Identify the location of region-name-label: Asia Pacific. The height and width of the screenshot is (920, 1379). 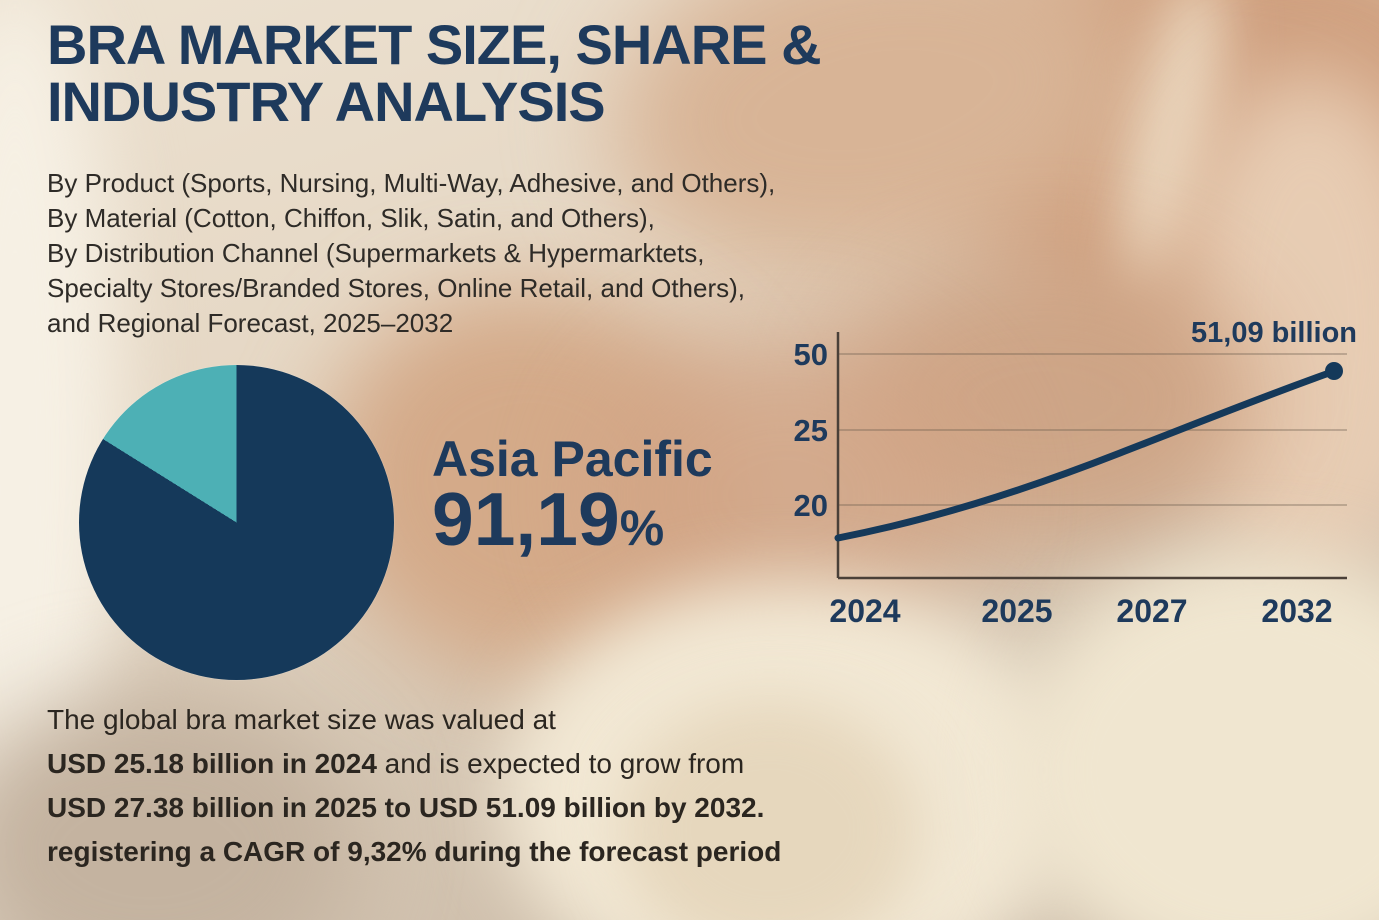
(572, 459).